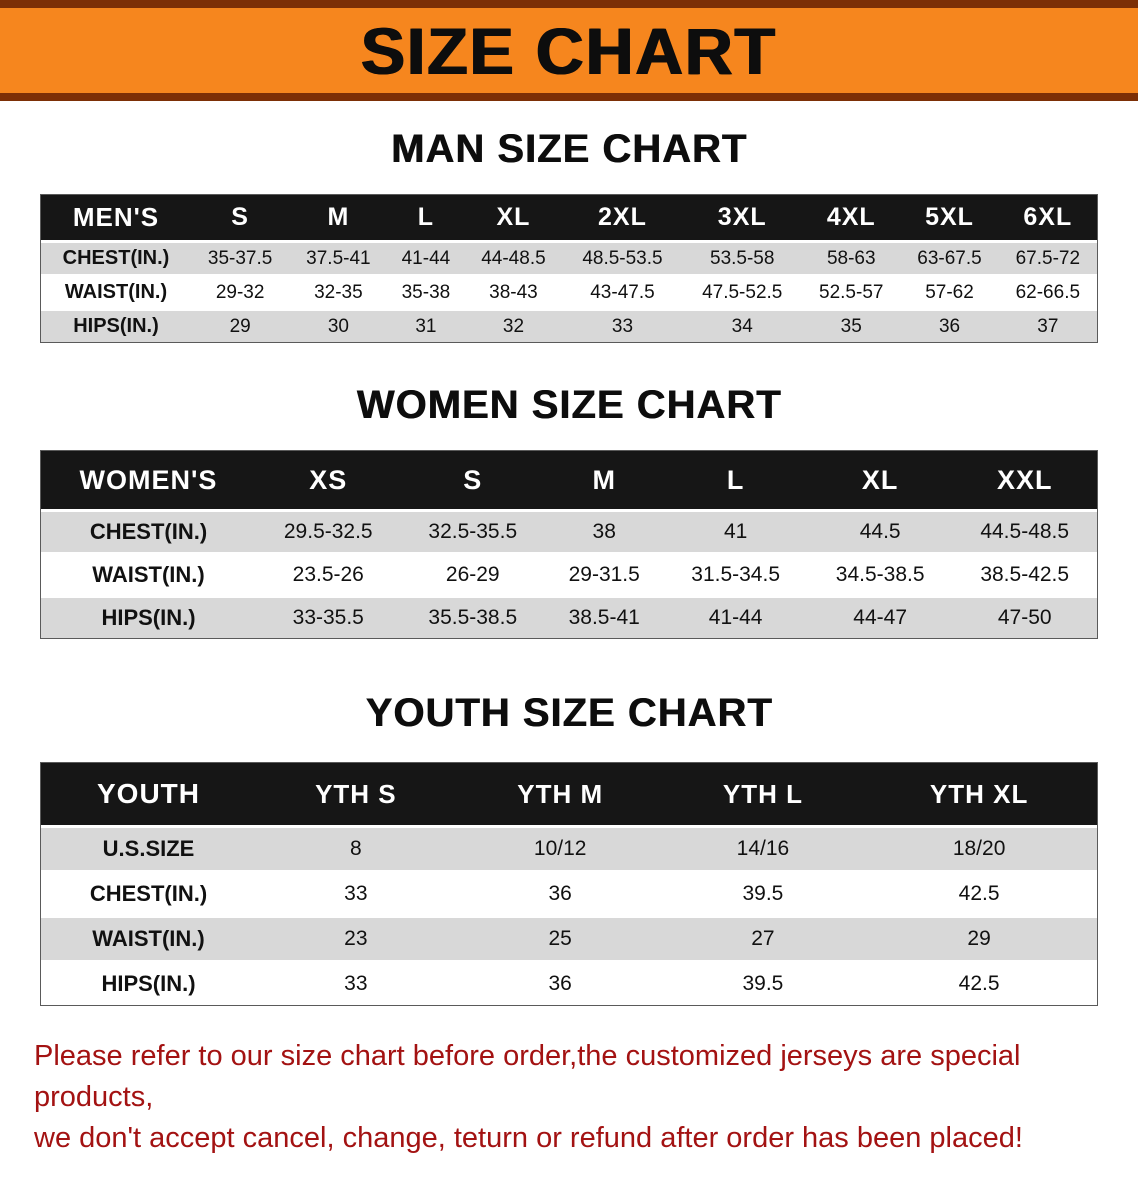 This screenshot has height=1180, width=1138. I want to click on data-cell: 26-29, so click(473, 573).